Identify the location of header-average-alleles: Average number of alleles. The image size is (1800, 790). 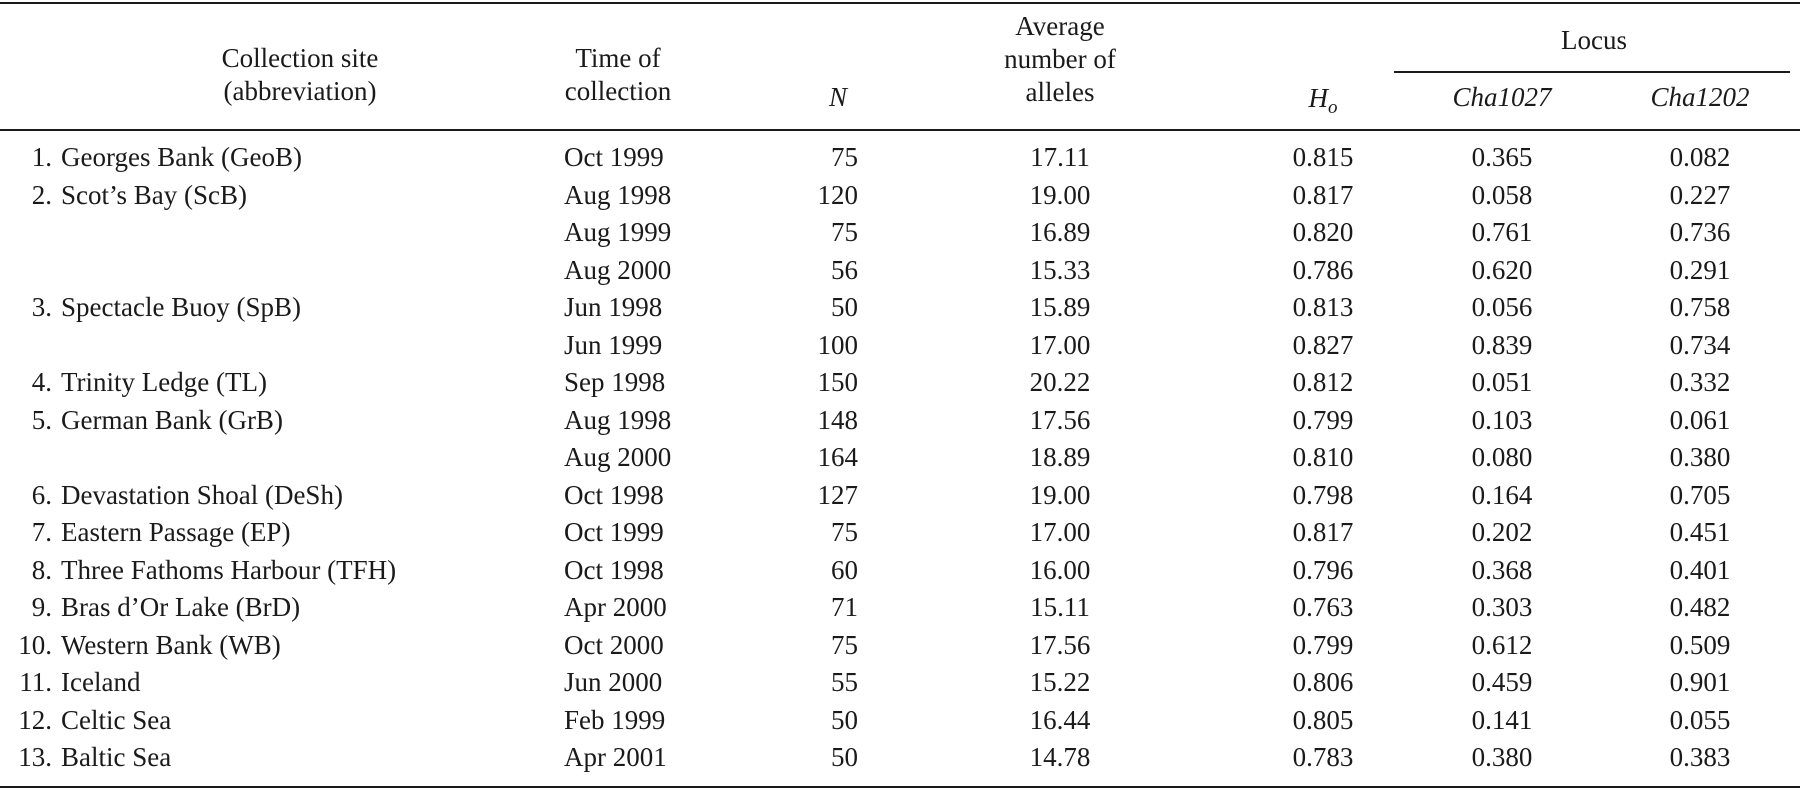
(1060, 59).